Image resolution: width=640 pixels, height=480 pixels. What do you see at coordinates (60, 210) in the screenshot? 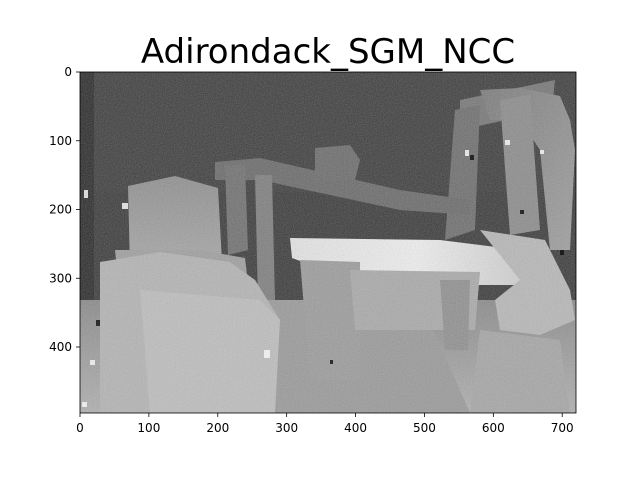
I see `y-tick-label: 200` at bounding box center [60, 210].